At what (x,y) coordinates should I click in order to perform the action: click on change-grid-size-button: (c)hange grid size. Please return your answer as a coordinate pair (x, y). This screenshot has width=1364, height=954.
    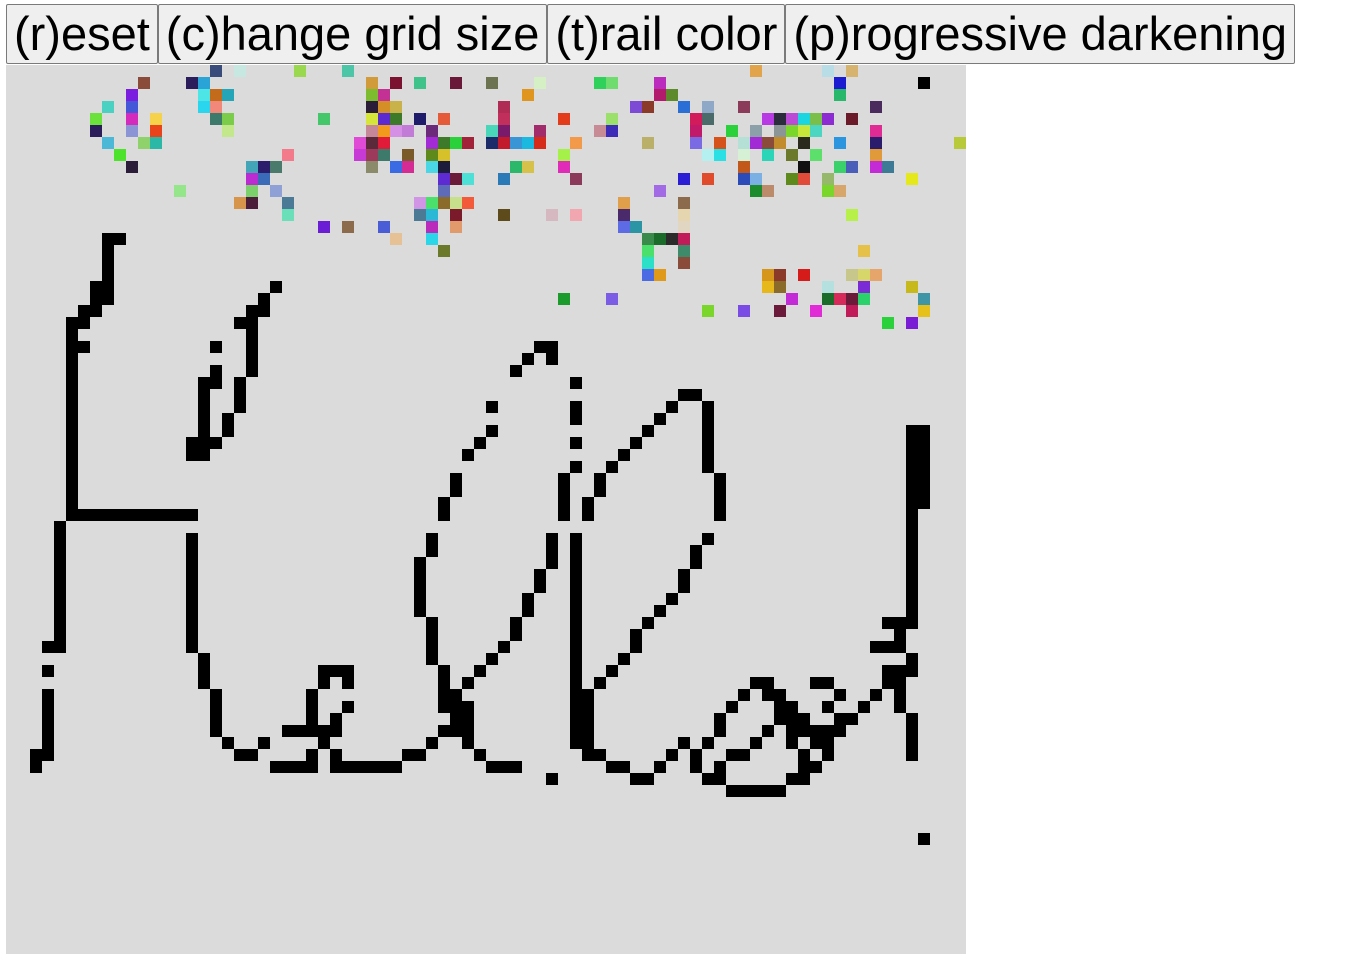
    Looking at the image, I should click on (352, 34).